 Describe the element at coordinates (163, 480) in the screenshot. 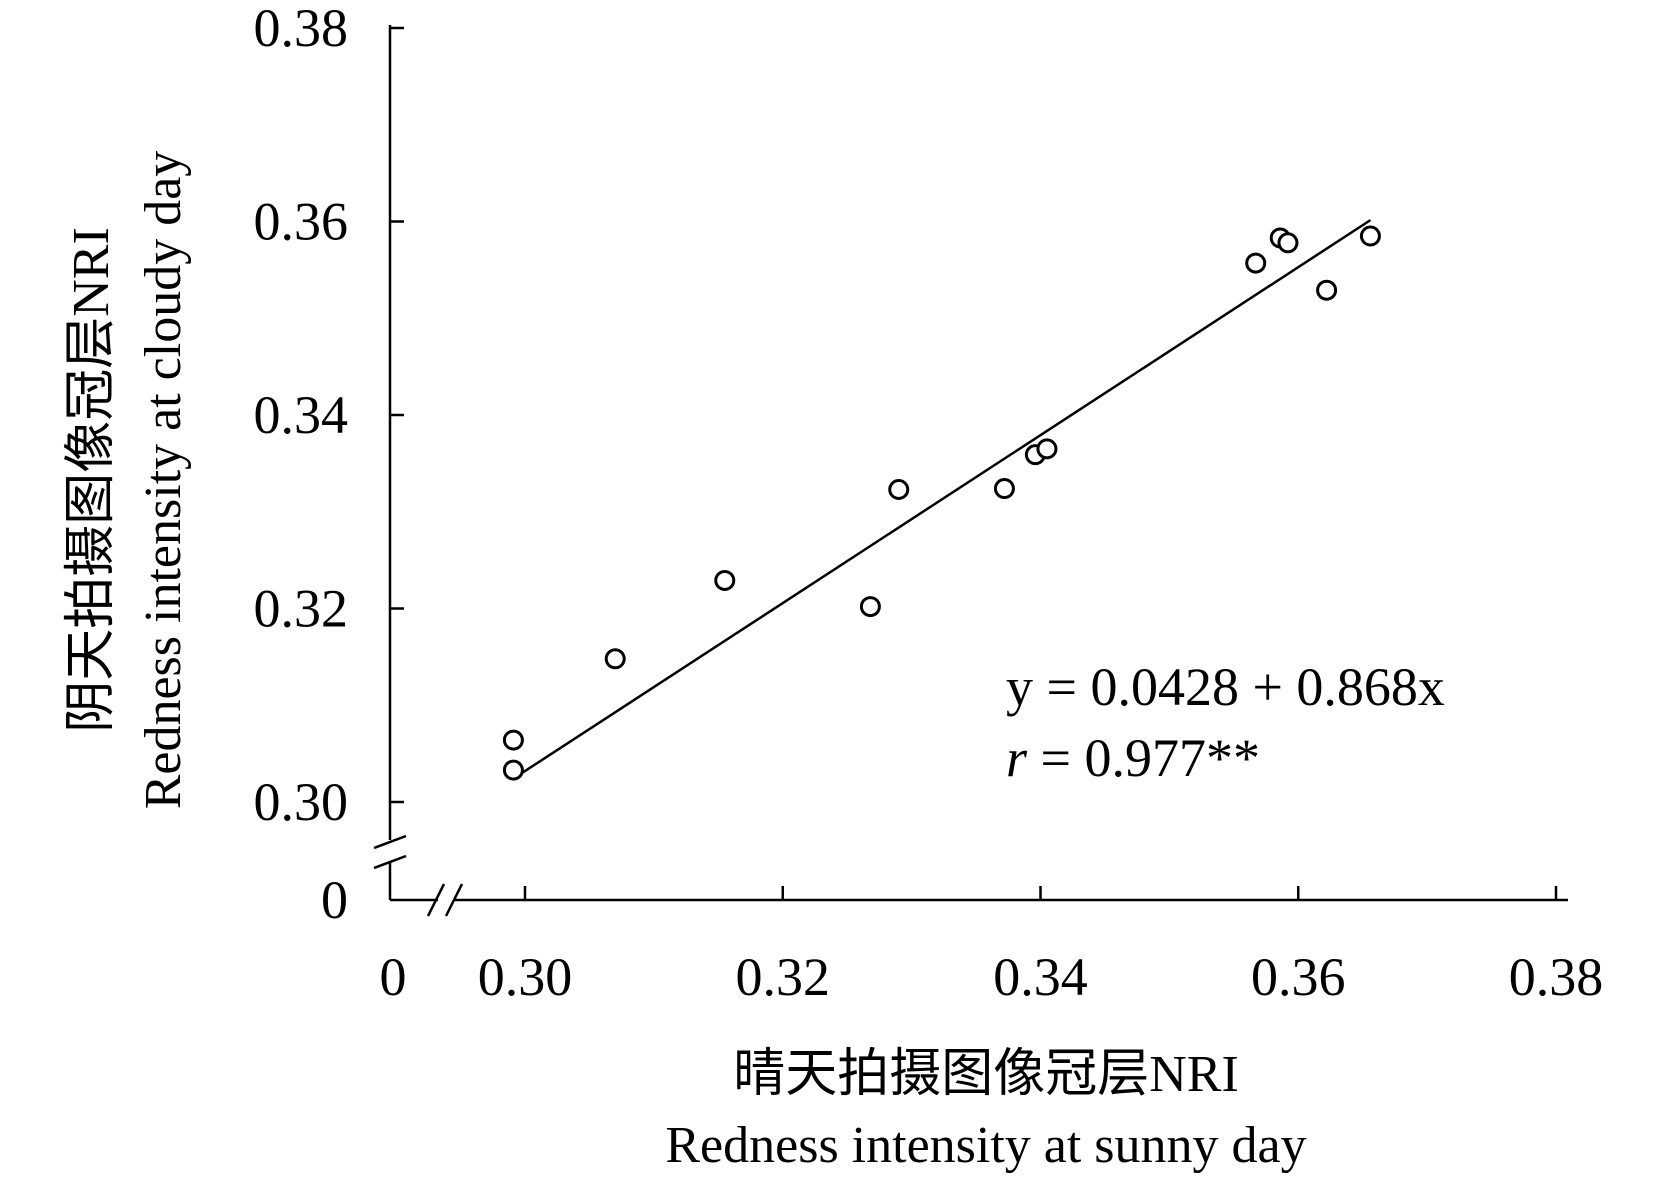

I see `y-axis-title: Redness intensity at cloudy day` at that location.